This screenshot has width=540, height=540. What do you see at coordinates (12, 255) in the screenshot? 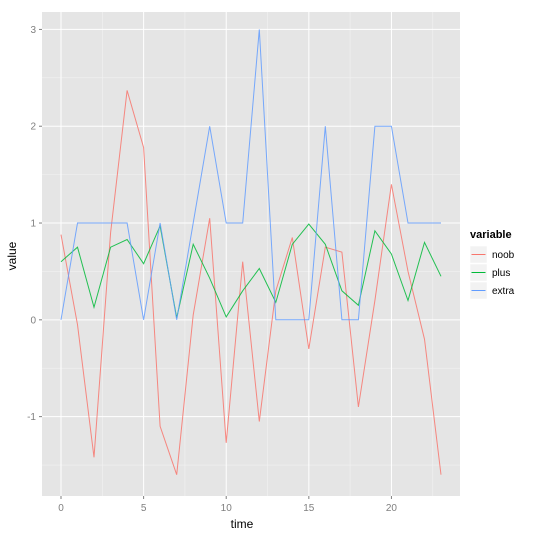
I see `y-axis-title: value` at bounding box center [12, 255].